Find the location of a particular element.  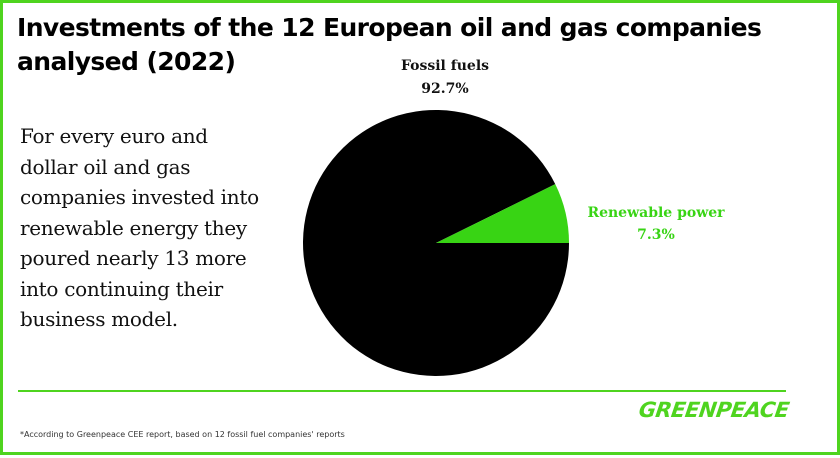

slice-value-renewable-power: 7.3% is located at coordinates (656, 235).